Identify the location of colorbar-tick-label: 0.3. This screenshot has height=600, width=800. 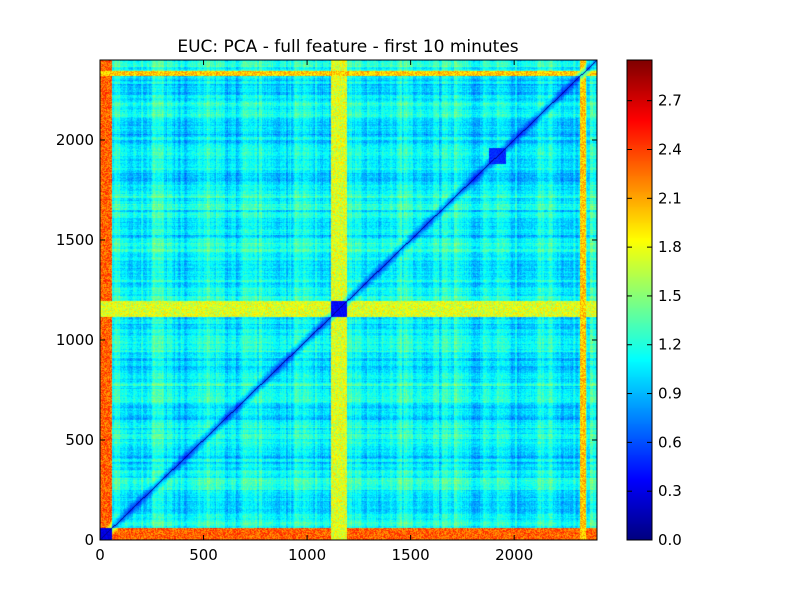
(670, 491).